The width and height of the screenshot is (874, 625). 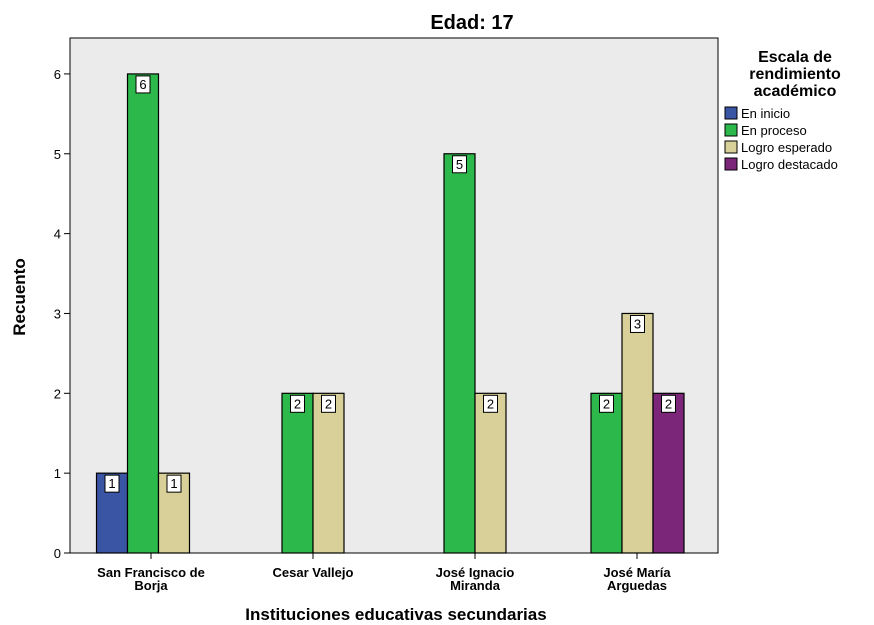 I want to click on legend-title: rendimiento, so click(x=795, y=74).